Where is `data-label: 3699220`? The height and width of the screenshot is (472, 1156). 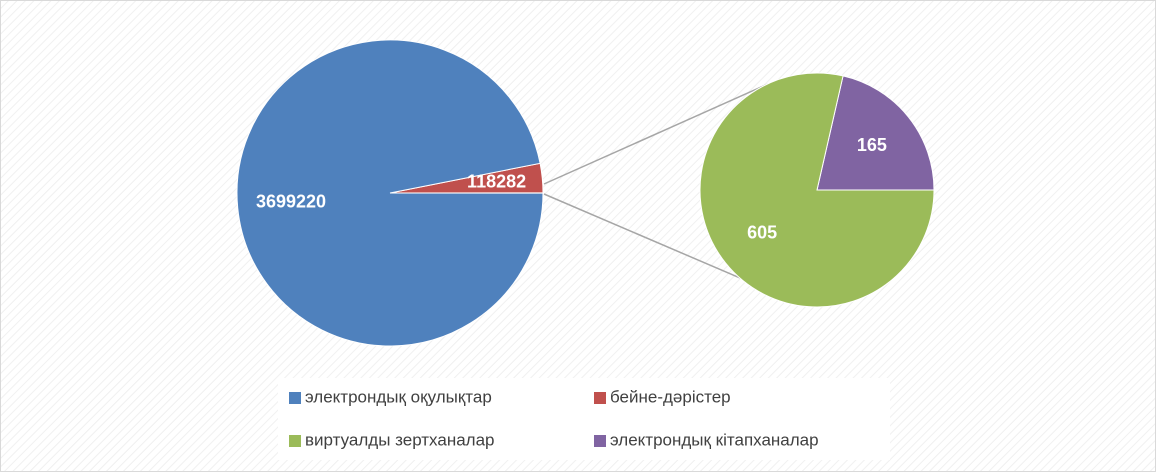
data-label: 3699220 is located at coordinates (291, 201).